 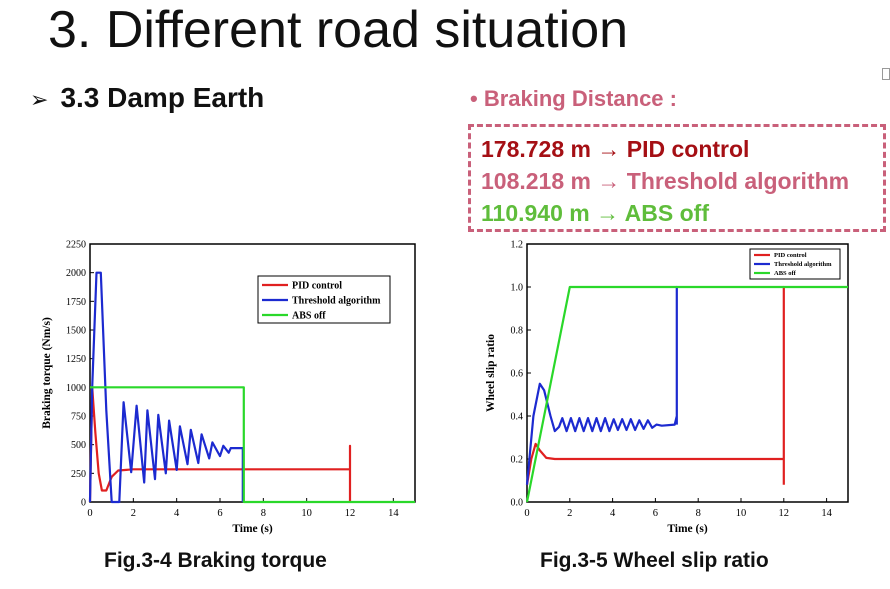 I want to click on slide-title: 3. Different road situation, so click(x=338, y=30).